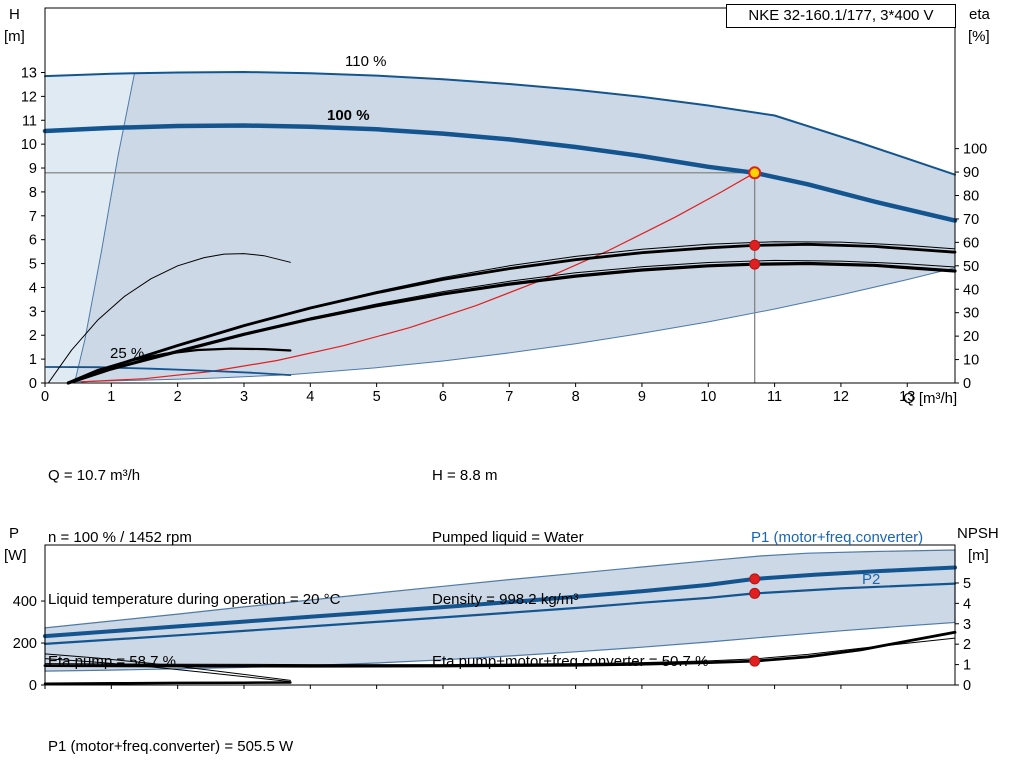  Describe the element at coordinates (978, 555) in the screenshot. I see `npsh-axis-unit: [m]` at that location.